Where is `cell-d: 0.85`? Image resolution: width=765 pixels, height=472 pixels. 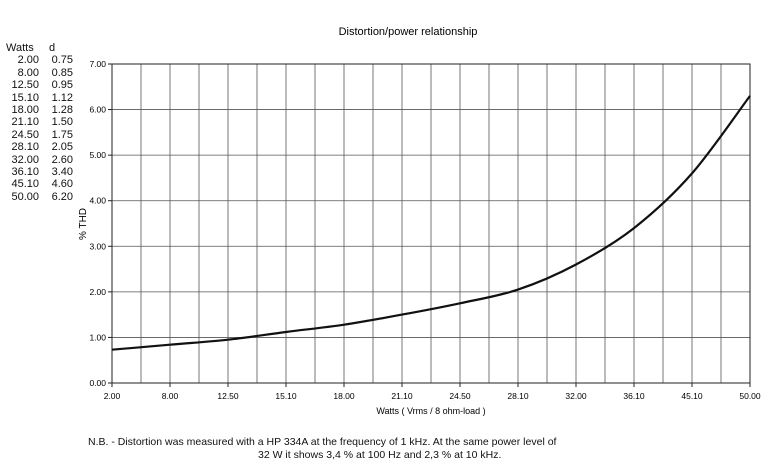 cell-d: 0.85 is located at coordinates (62, 72).